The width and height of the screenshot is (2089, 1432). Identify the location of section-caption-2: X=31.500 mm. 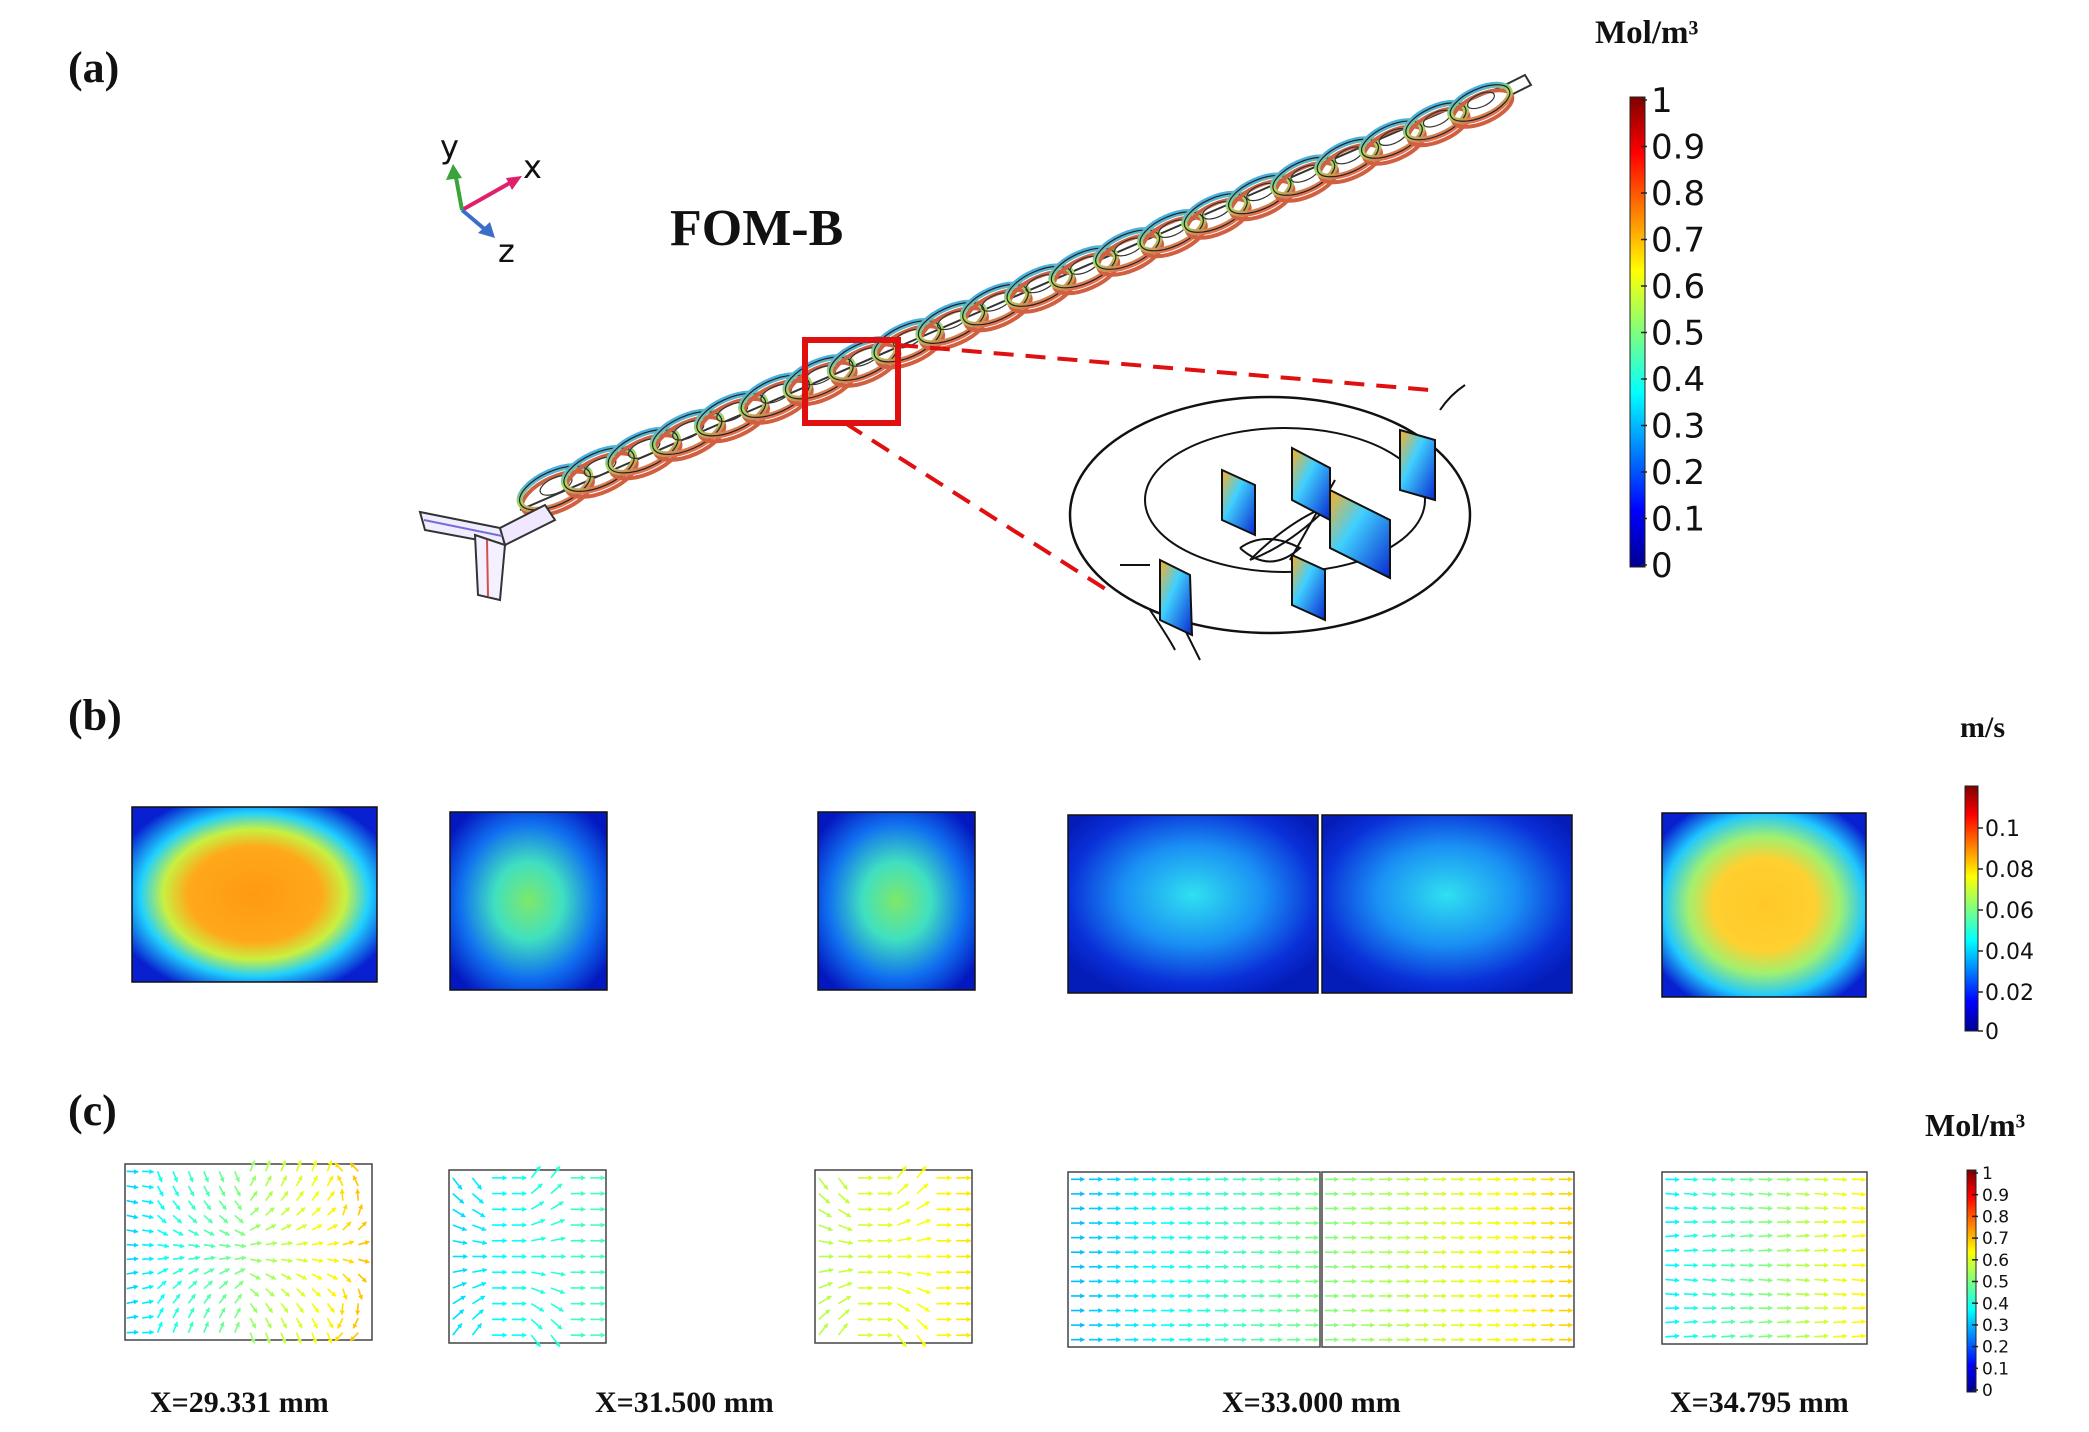
(684, 1402).